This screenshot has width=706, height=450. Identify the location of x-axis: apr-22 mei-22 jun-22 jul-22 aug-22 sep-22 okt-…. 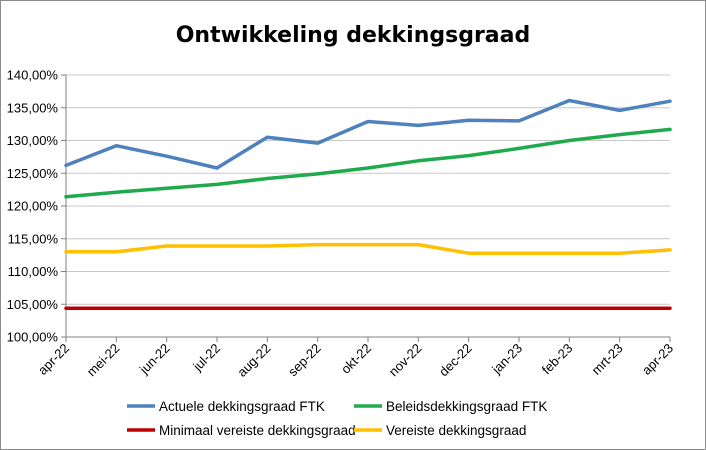
(355, 358).